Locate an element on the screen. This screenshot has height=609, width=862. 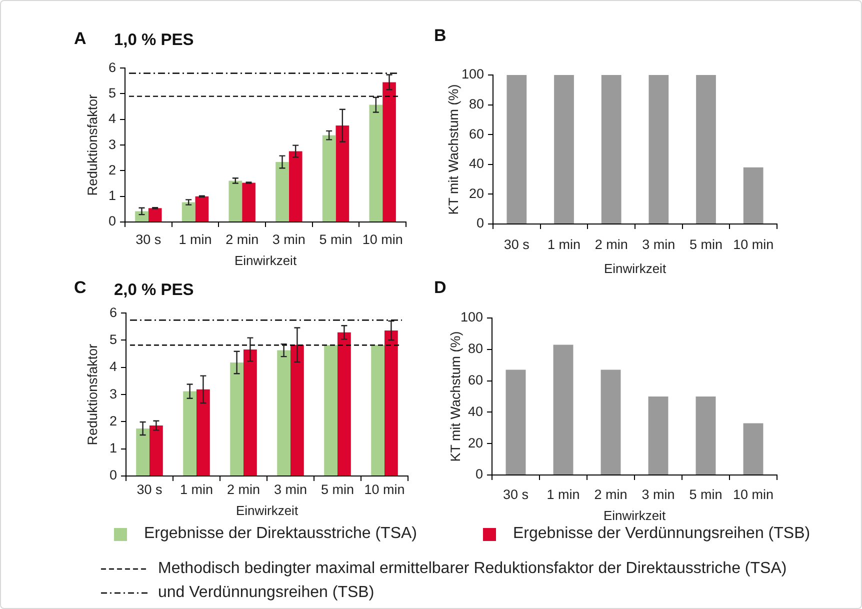
chart-title: 1,0 % PES is located at coordinates (154, 40).